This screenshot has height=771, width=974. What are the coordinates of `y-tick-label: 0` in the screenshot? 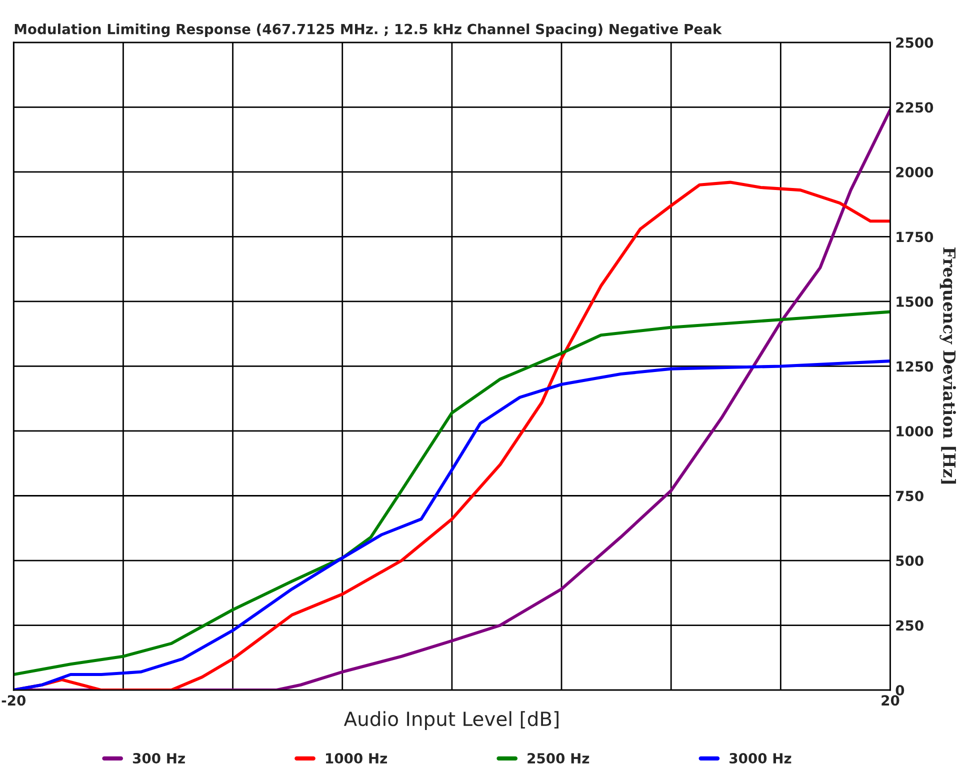 It's located at (900, 690).